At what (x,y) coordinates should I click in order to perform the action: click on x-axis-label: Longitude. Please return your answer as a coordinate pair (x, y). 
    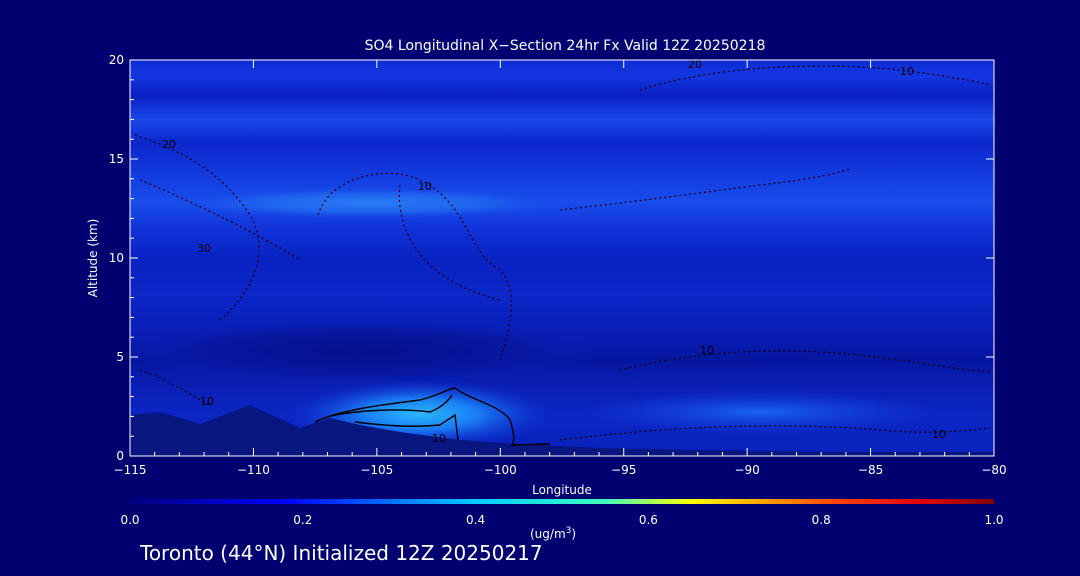
    Looking at the image, I should click on (562, 490).